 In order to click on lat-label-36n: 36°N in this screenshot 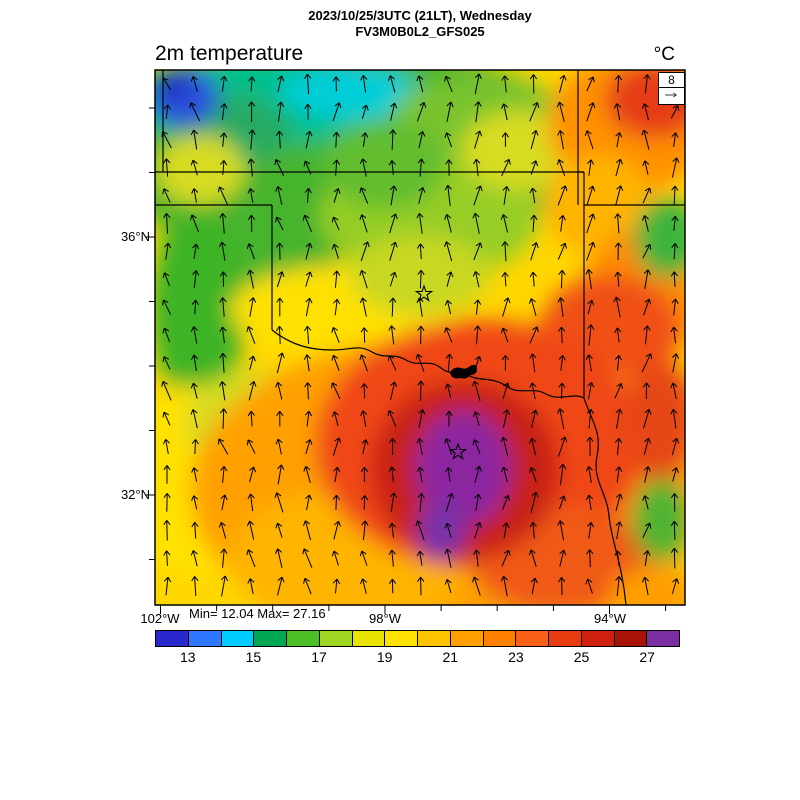, I will do `click(135, 236)`.